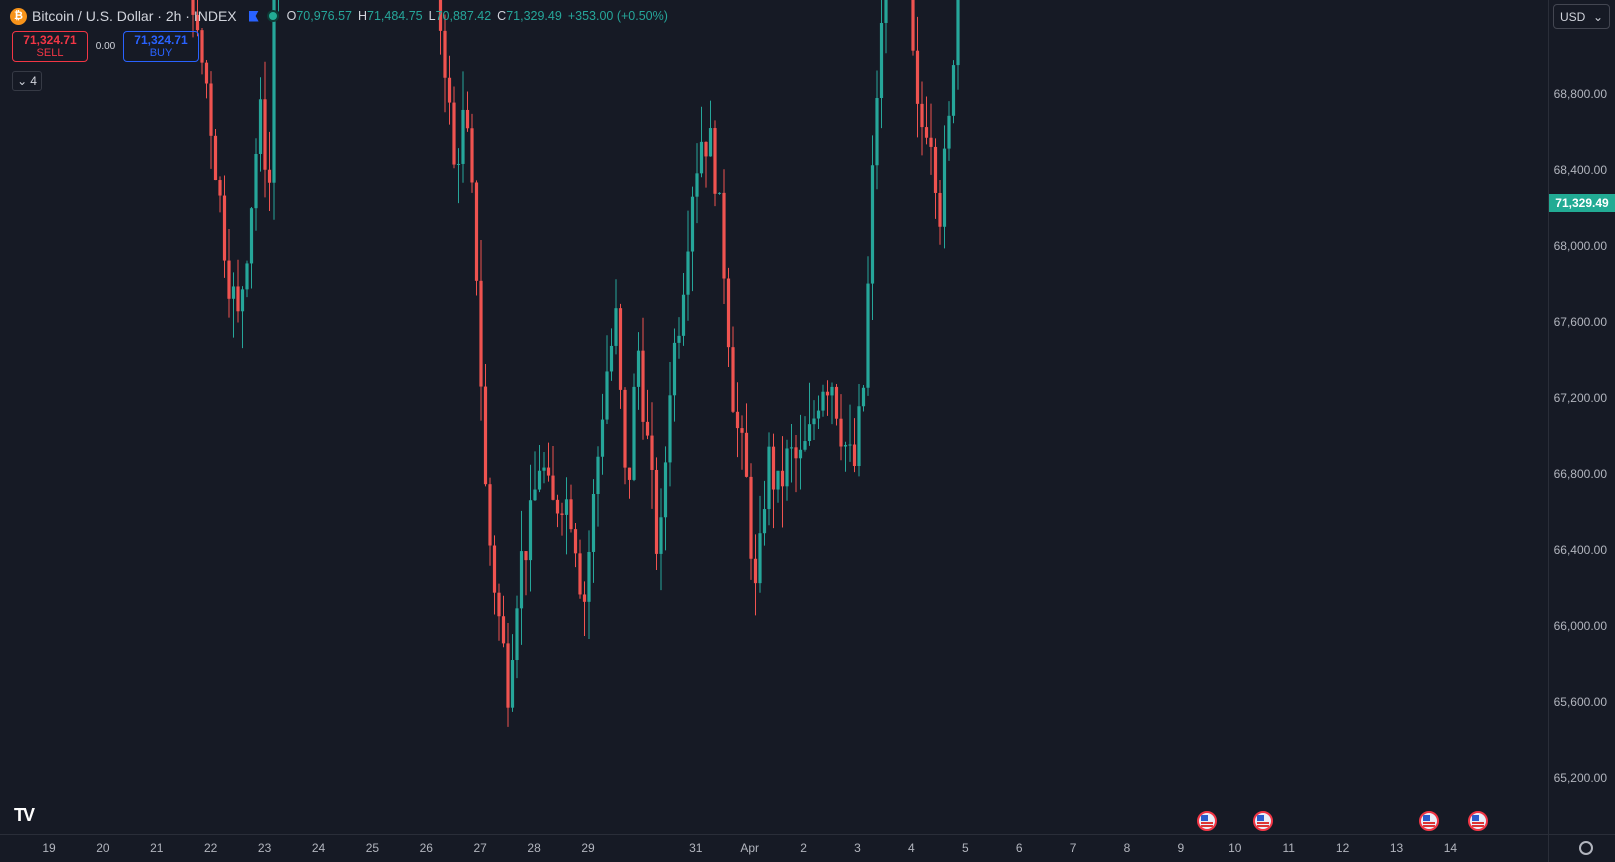 The height and width of the screenshot is (862, 1615). Describe the element at coordinates (1580, 778) in the screenshot. I see `price-tick-label: 65,200.00` at that location.